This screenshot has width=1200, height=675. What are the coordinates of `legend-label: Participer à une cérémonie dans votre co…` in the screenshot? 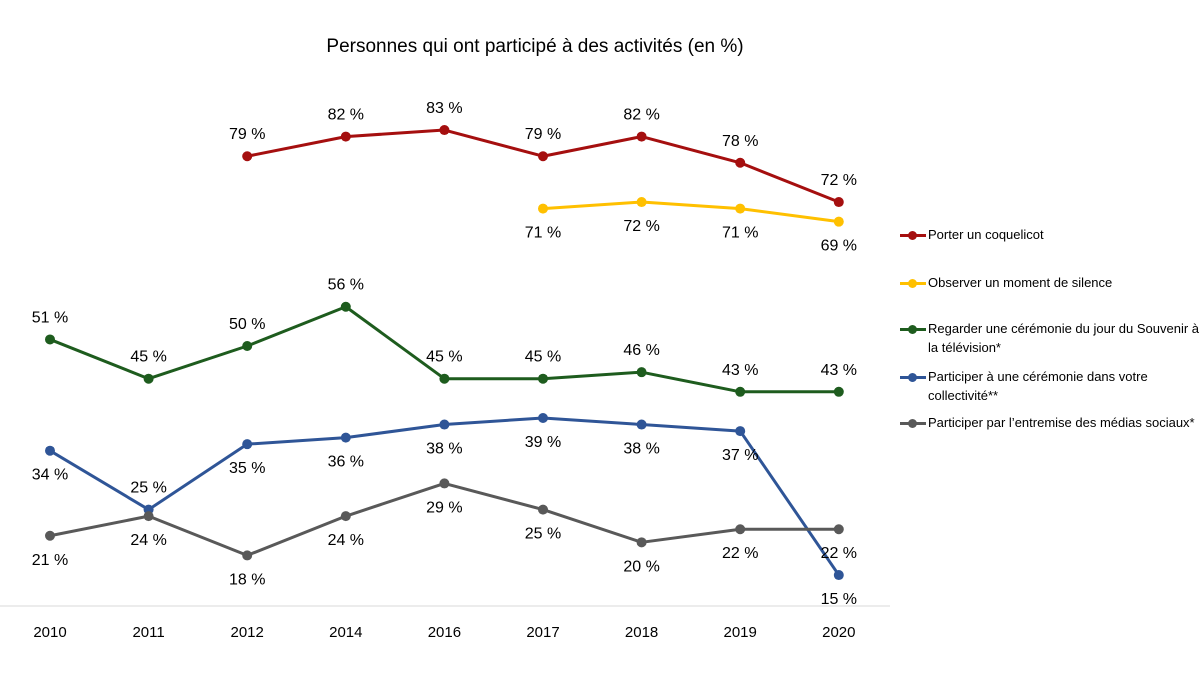 It's located at (1038, 386).